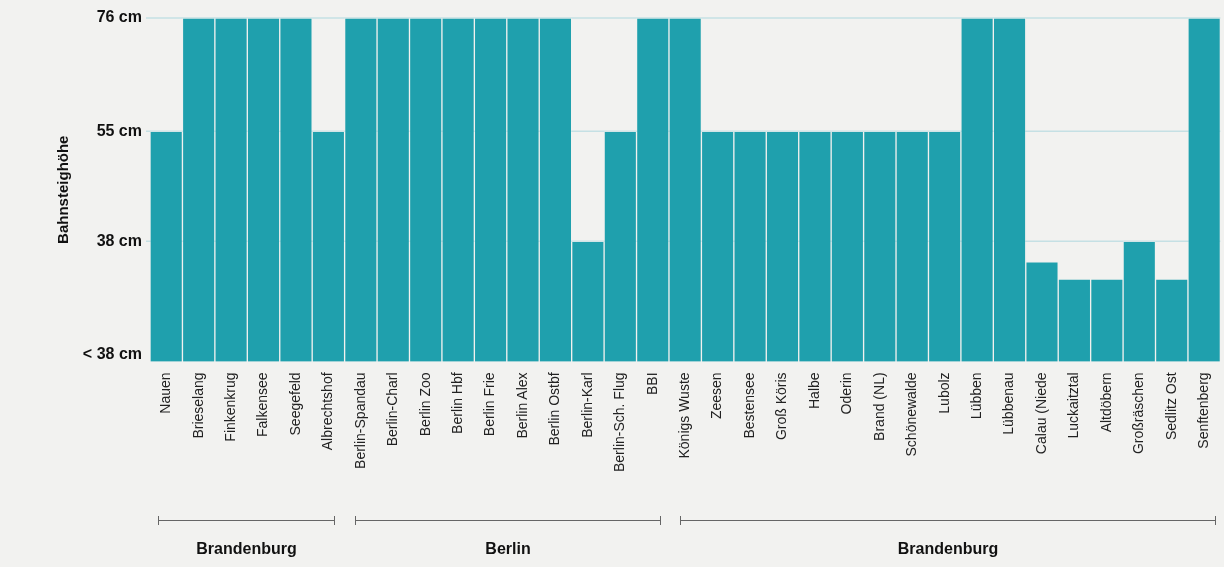  What do you see at coordinates (1040, 413) in the screenshot?
I see `x-tick-label: Calau (Niede` at bounding box center [1040, 413].